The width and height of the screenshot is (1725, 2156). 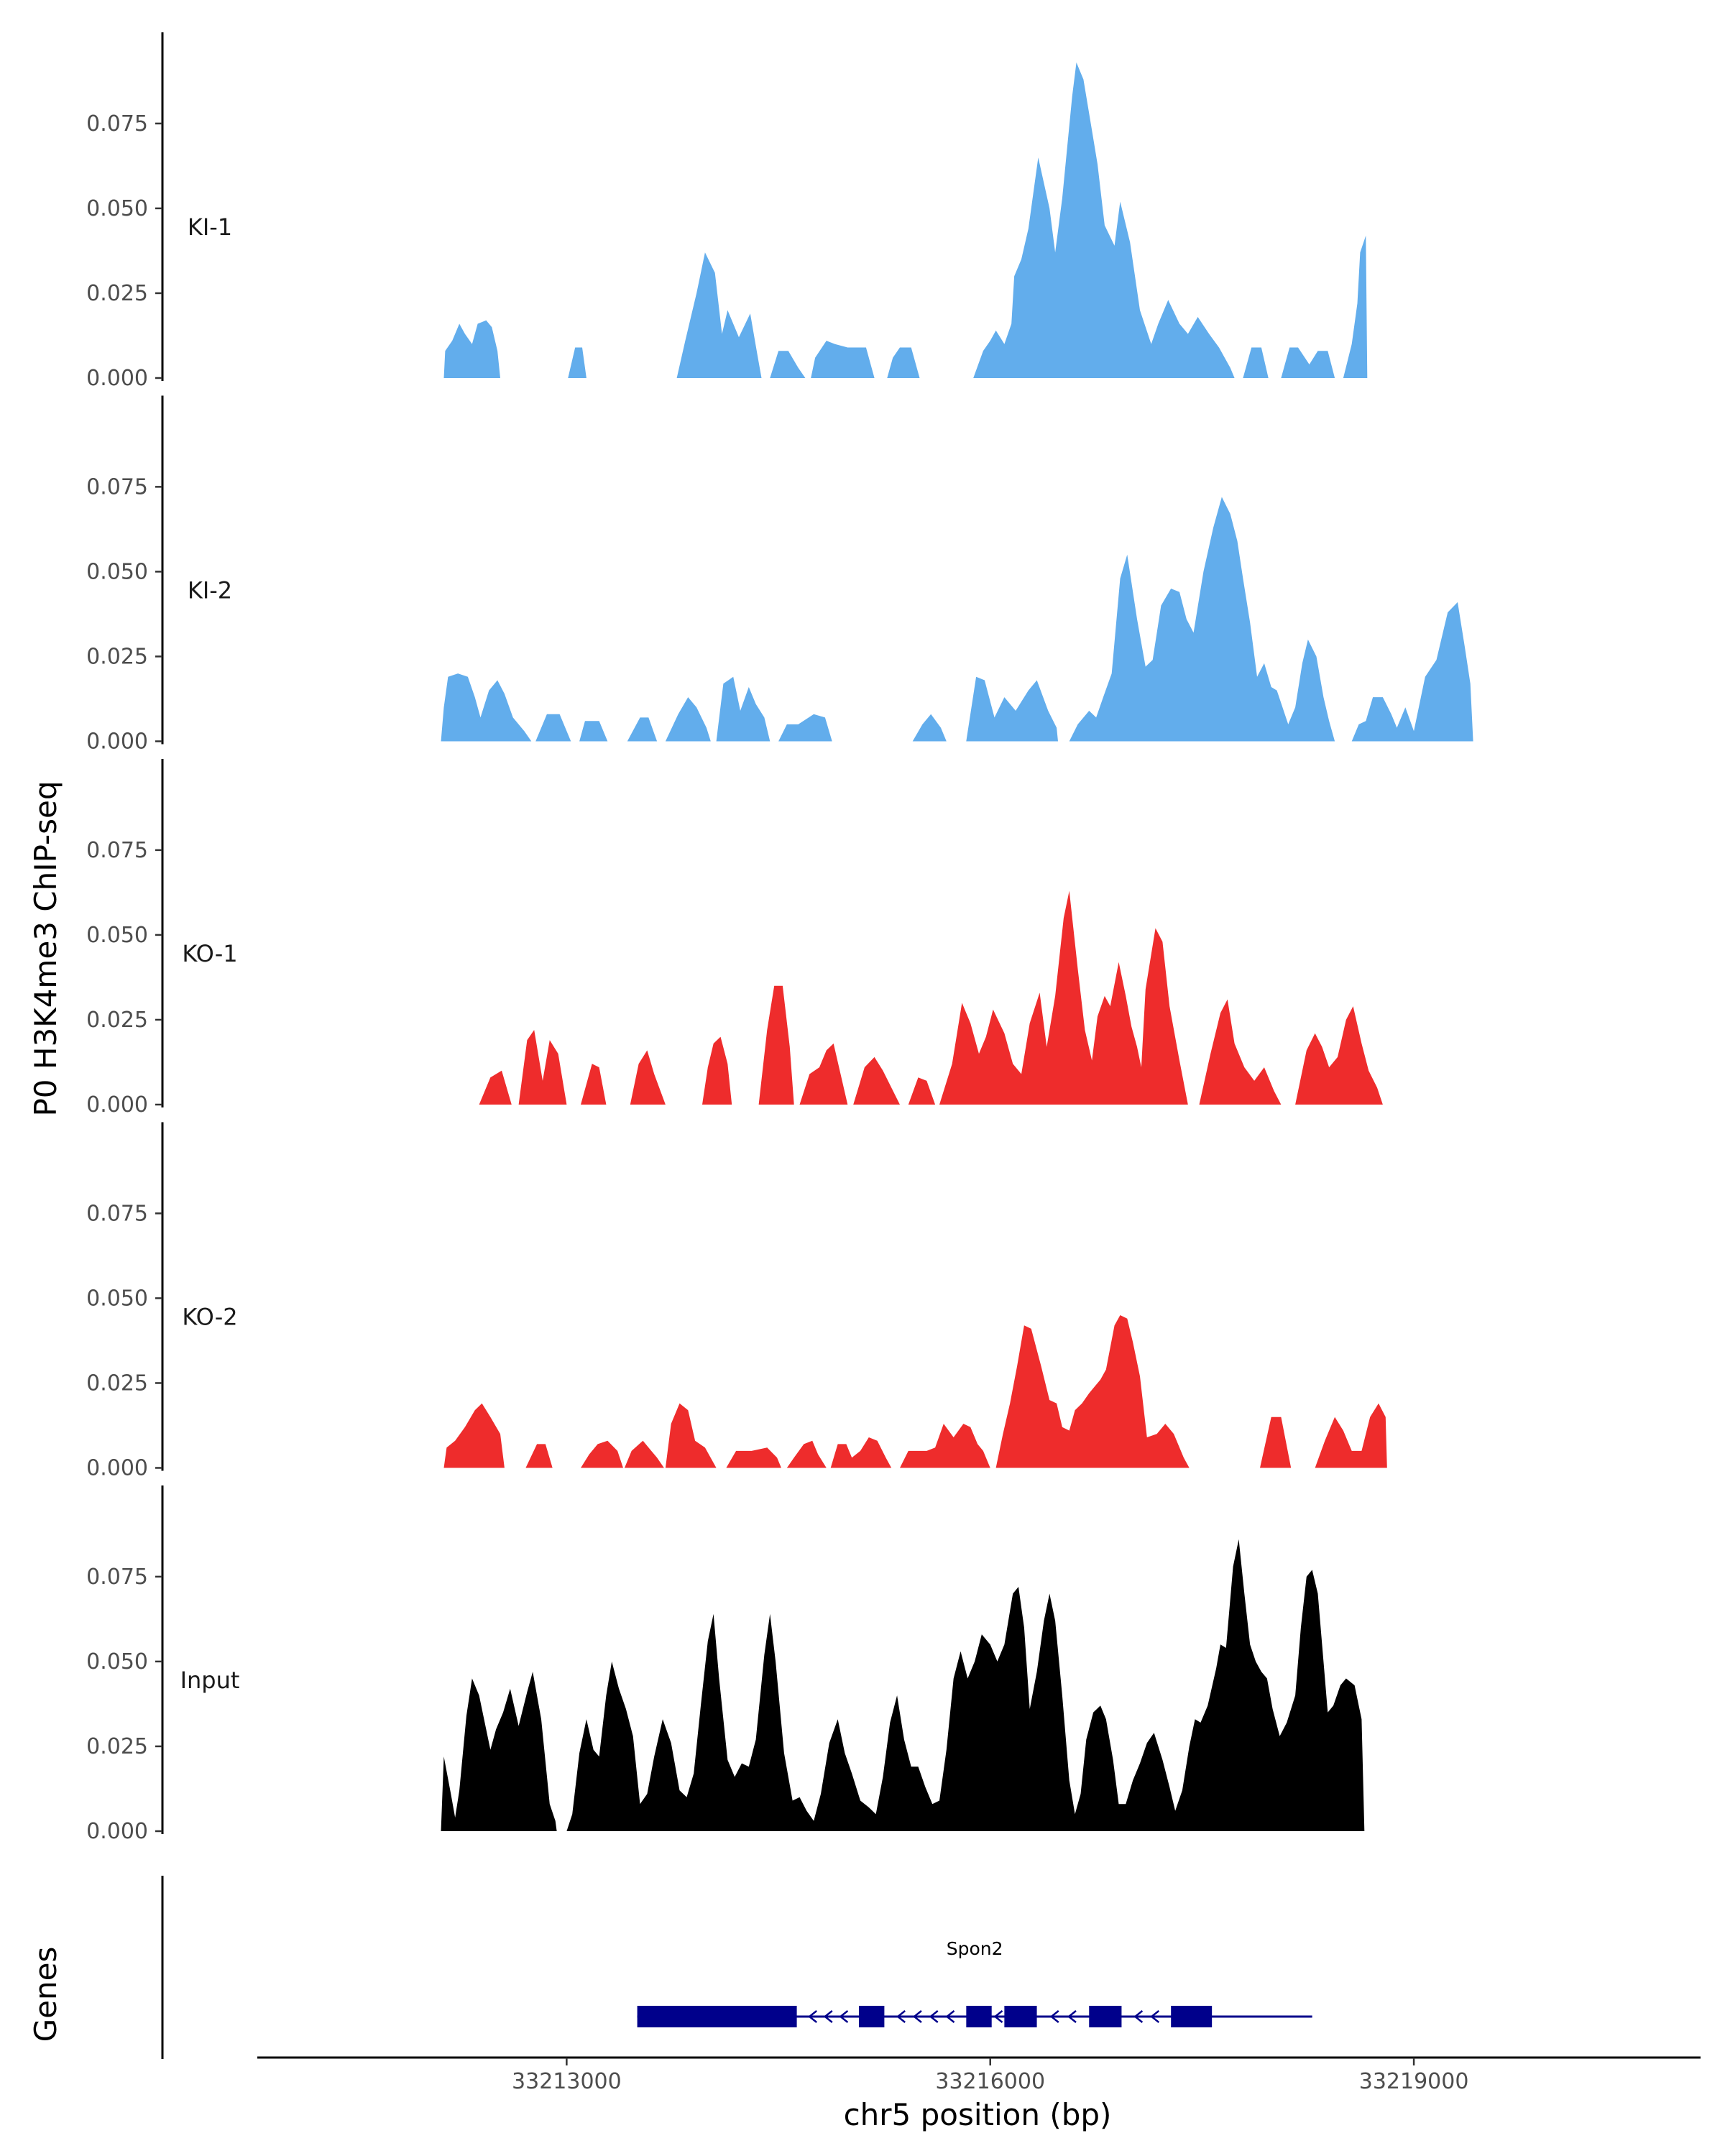 I want to click on track-label: Input, so click(x=210, y=1680).